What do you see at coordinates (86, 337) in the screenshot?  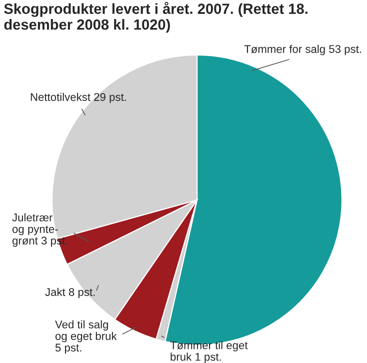 I see `slice-label: Ved til salg og eget bruk 5 pst.` at bounding box center [86, 337].